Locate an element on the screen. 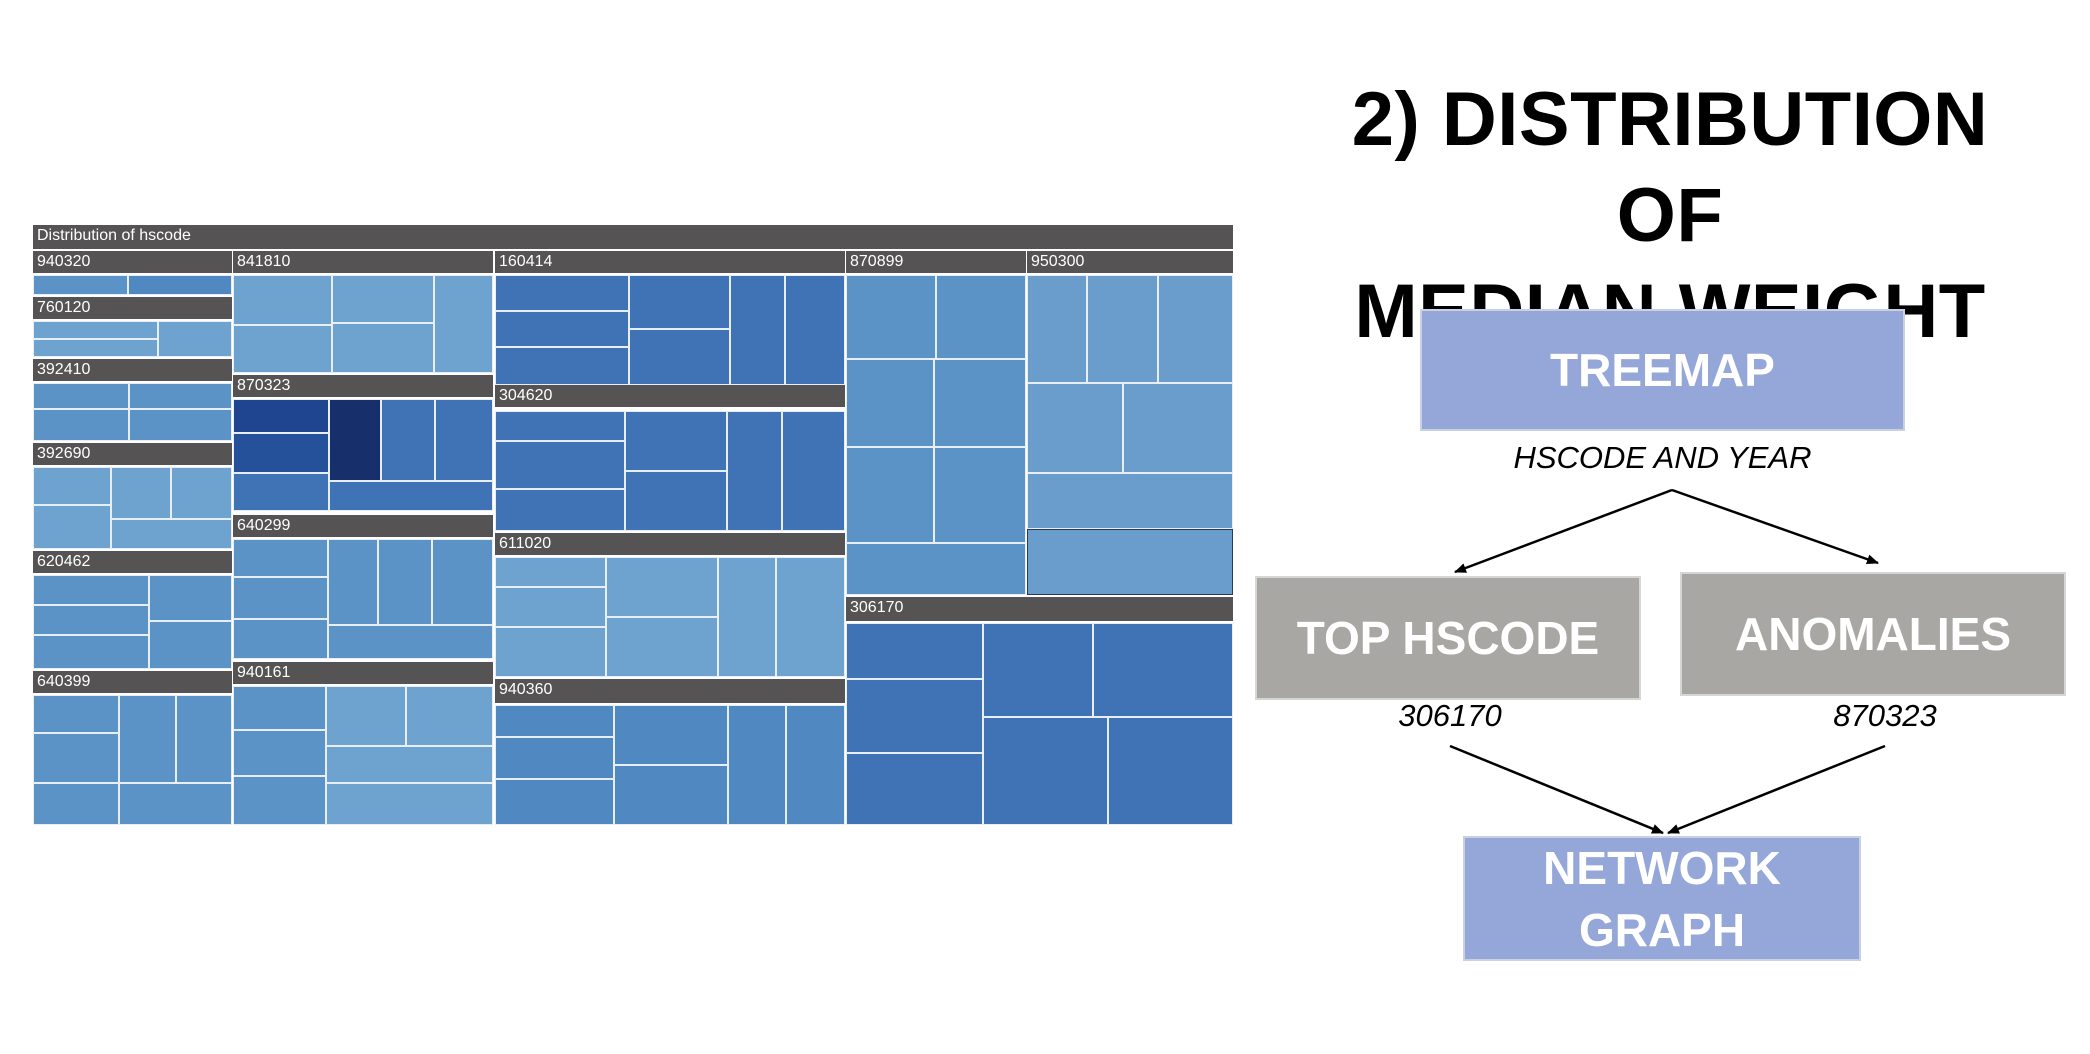 This screenshot has width=2090, height=1054. group-header-950300: 950300 is located at coordinates (1130, 262).